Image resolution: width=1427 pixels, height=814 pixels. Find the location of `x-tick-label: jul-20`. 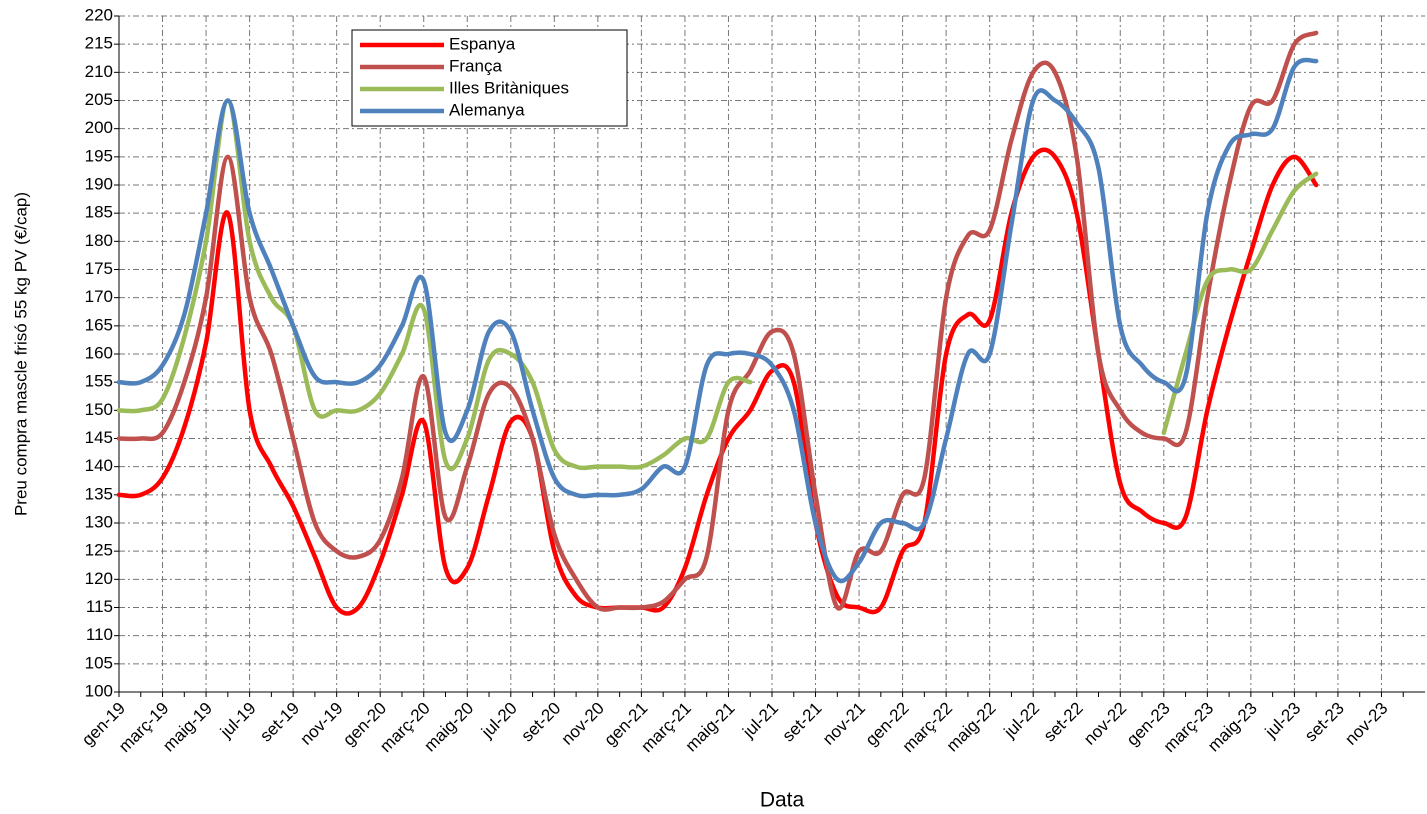

x-tick-label: jul-20 is located at coordinates (499, 721).